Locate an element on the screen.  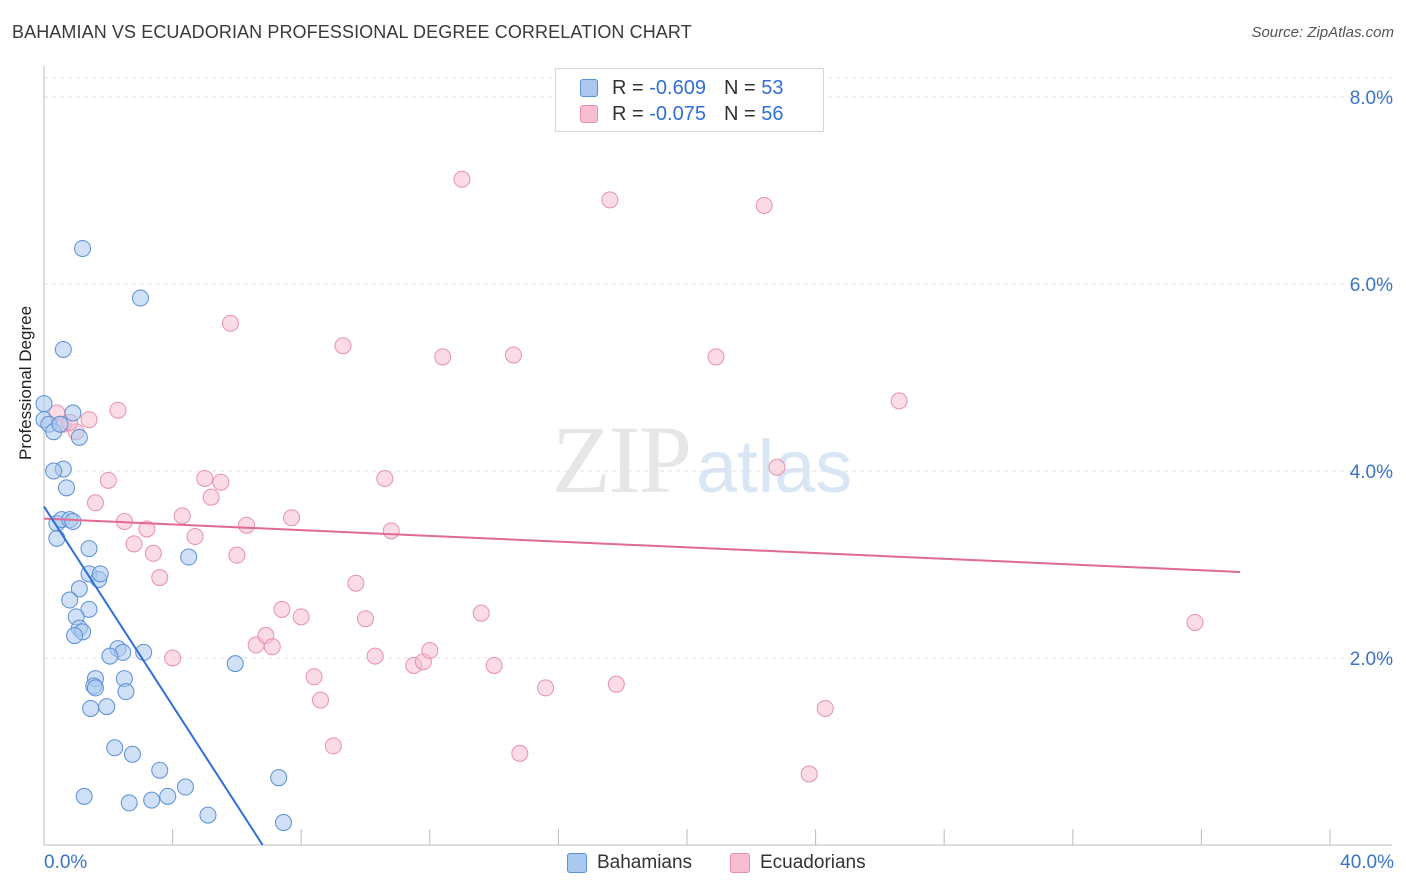
legend-label-bahamians: Bahamians is located at coordinates (645, 862).